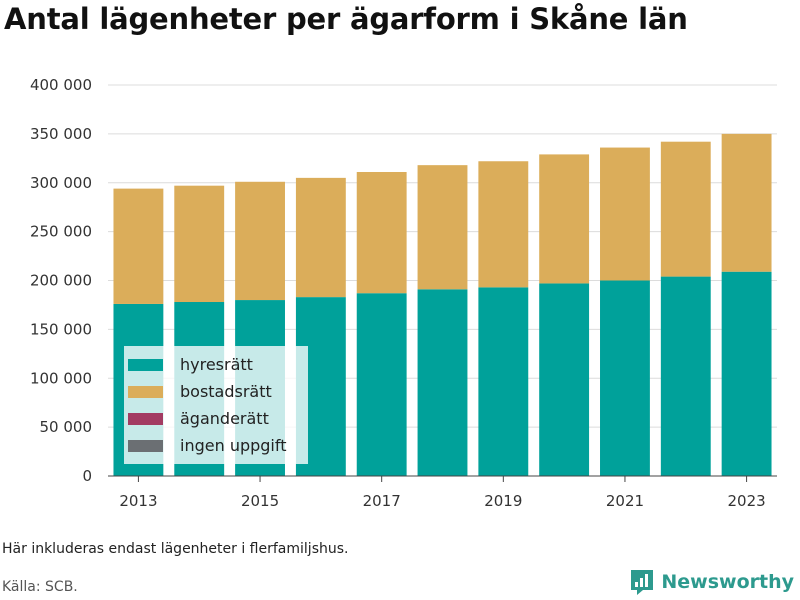 Image resolution: width=800 pixels, height=600 pixels. I want to click on y-tick-label: 100 000, so click(61, 378).